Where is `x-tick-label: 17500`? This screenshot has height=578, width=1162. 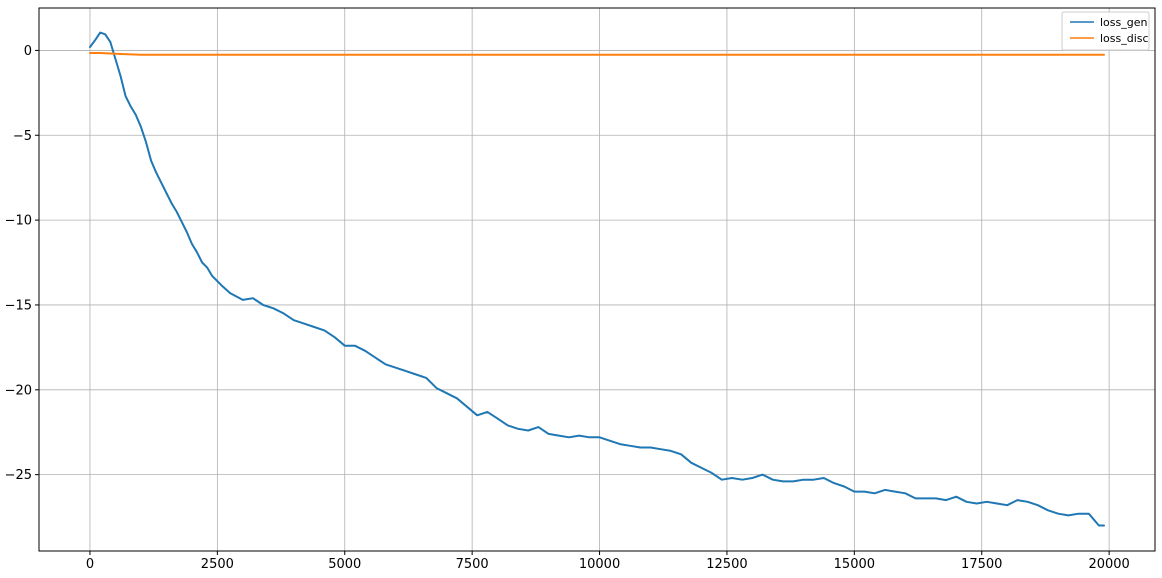
x-tick-label: 17500 is located at coordinates (981, 564).